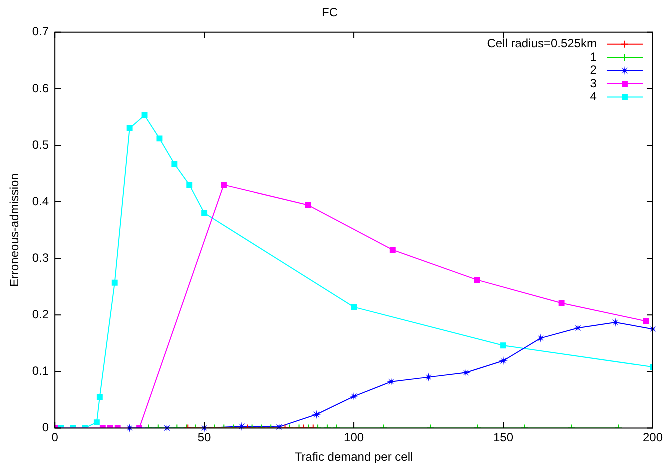  I want to click on legend-label: 4, so click(594, 97).